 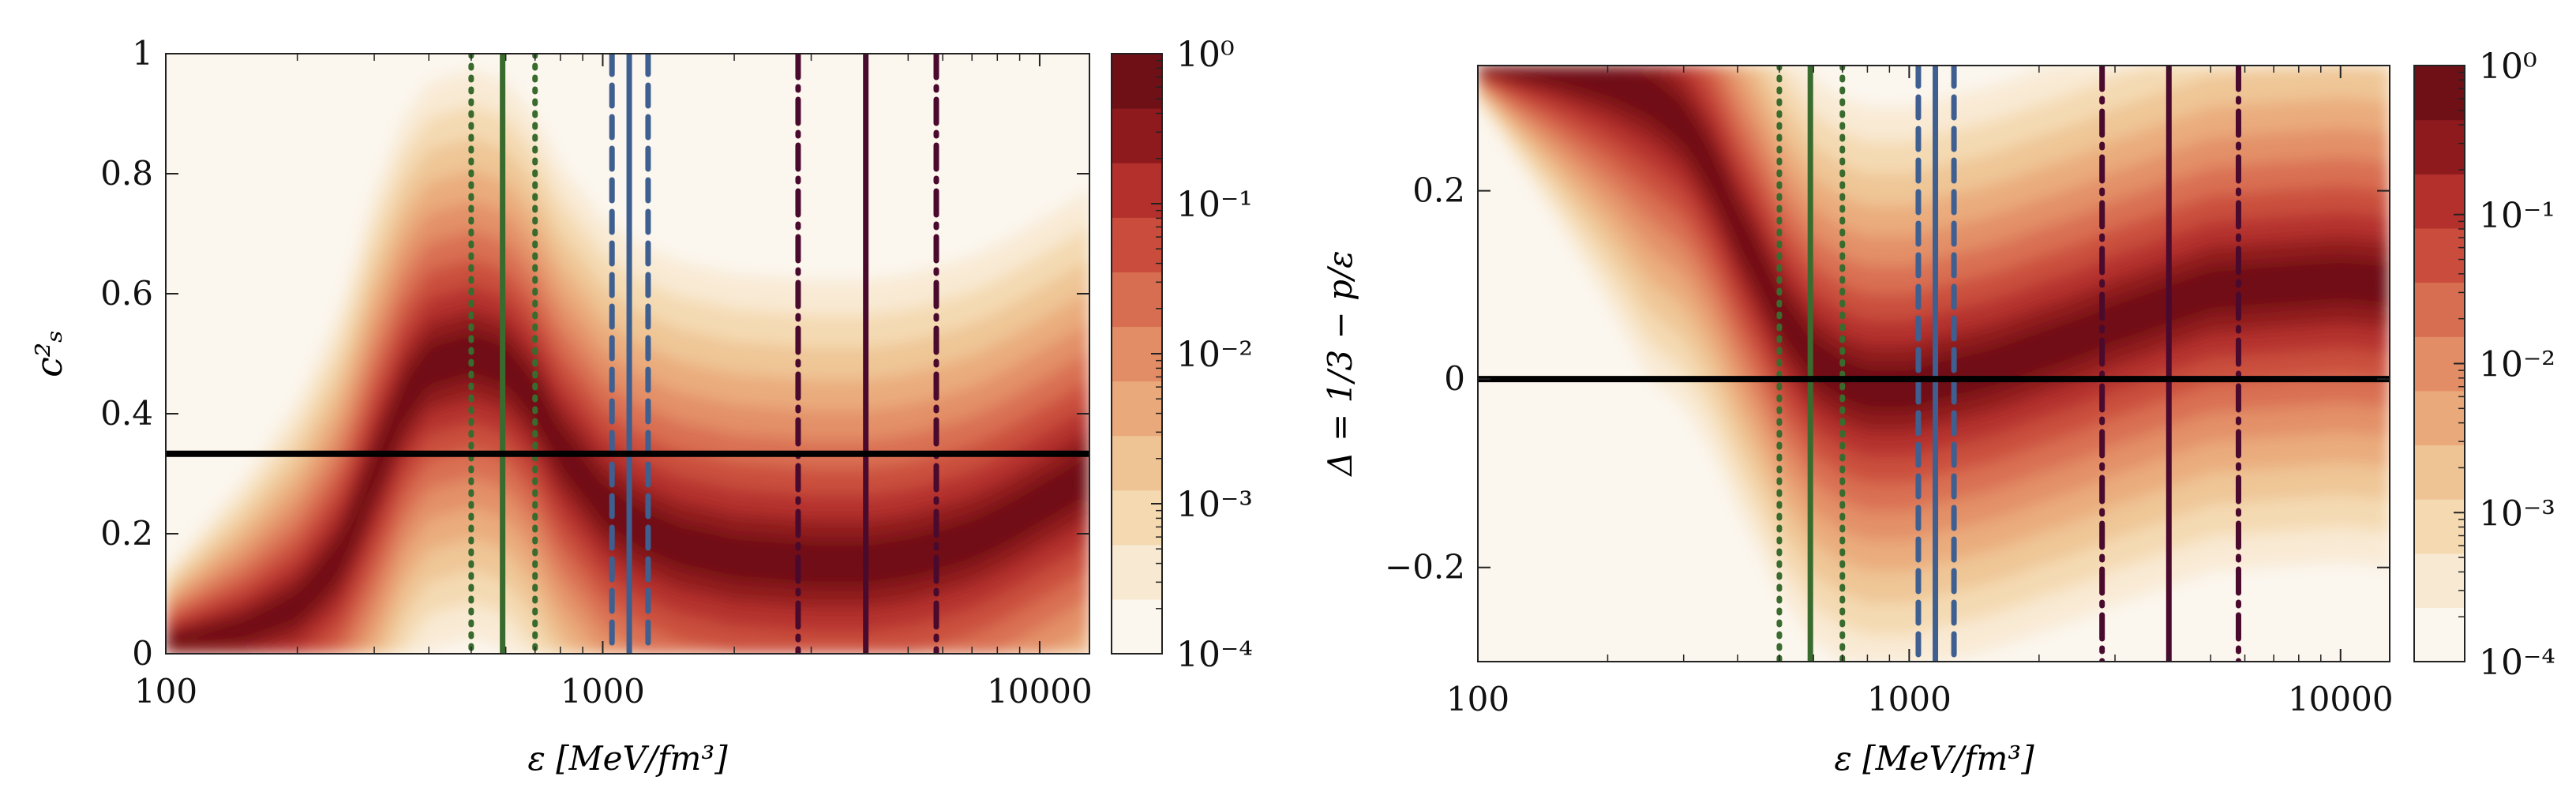 I want to click on left-vertical-lines, so click(x=703, y=354).